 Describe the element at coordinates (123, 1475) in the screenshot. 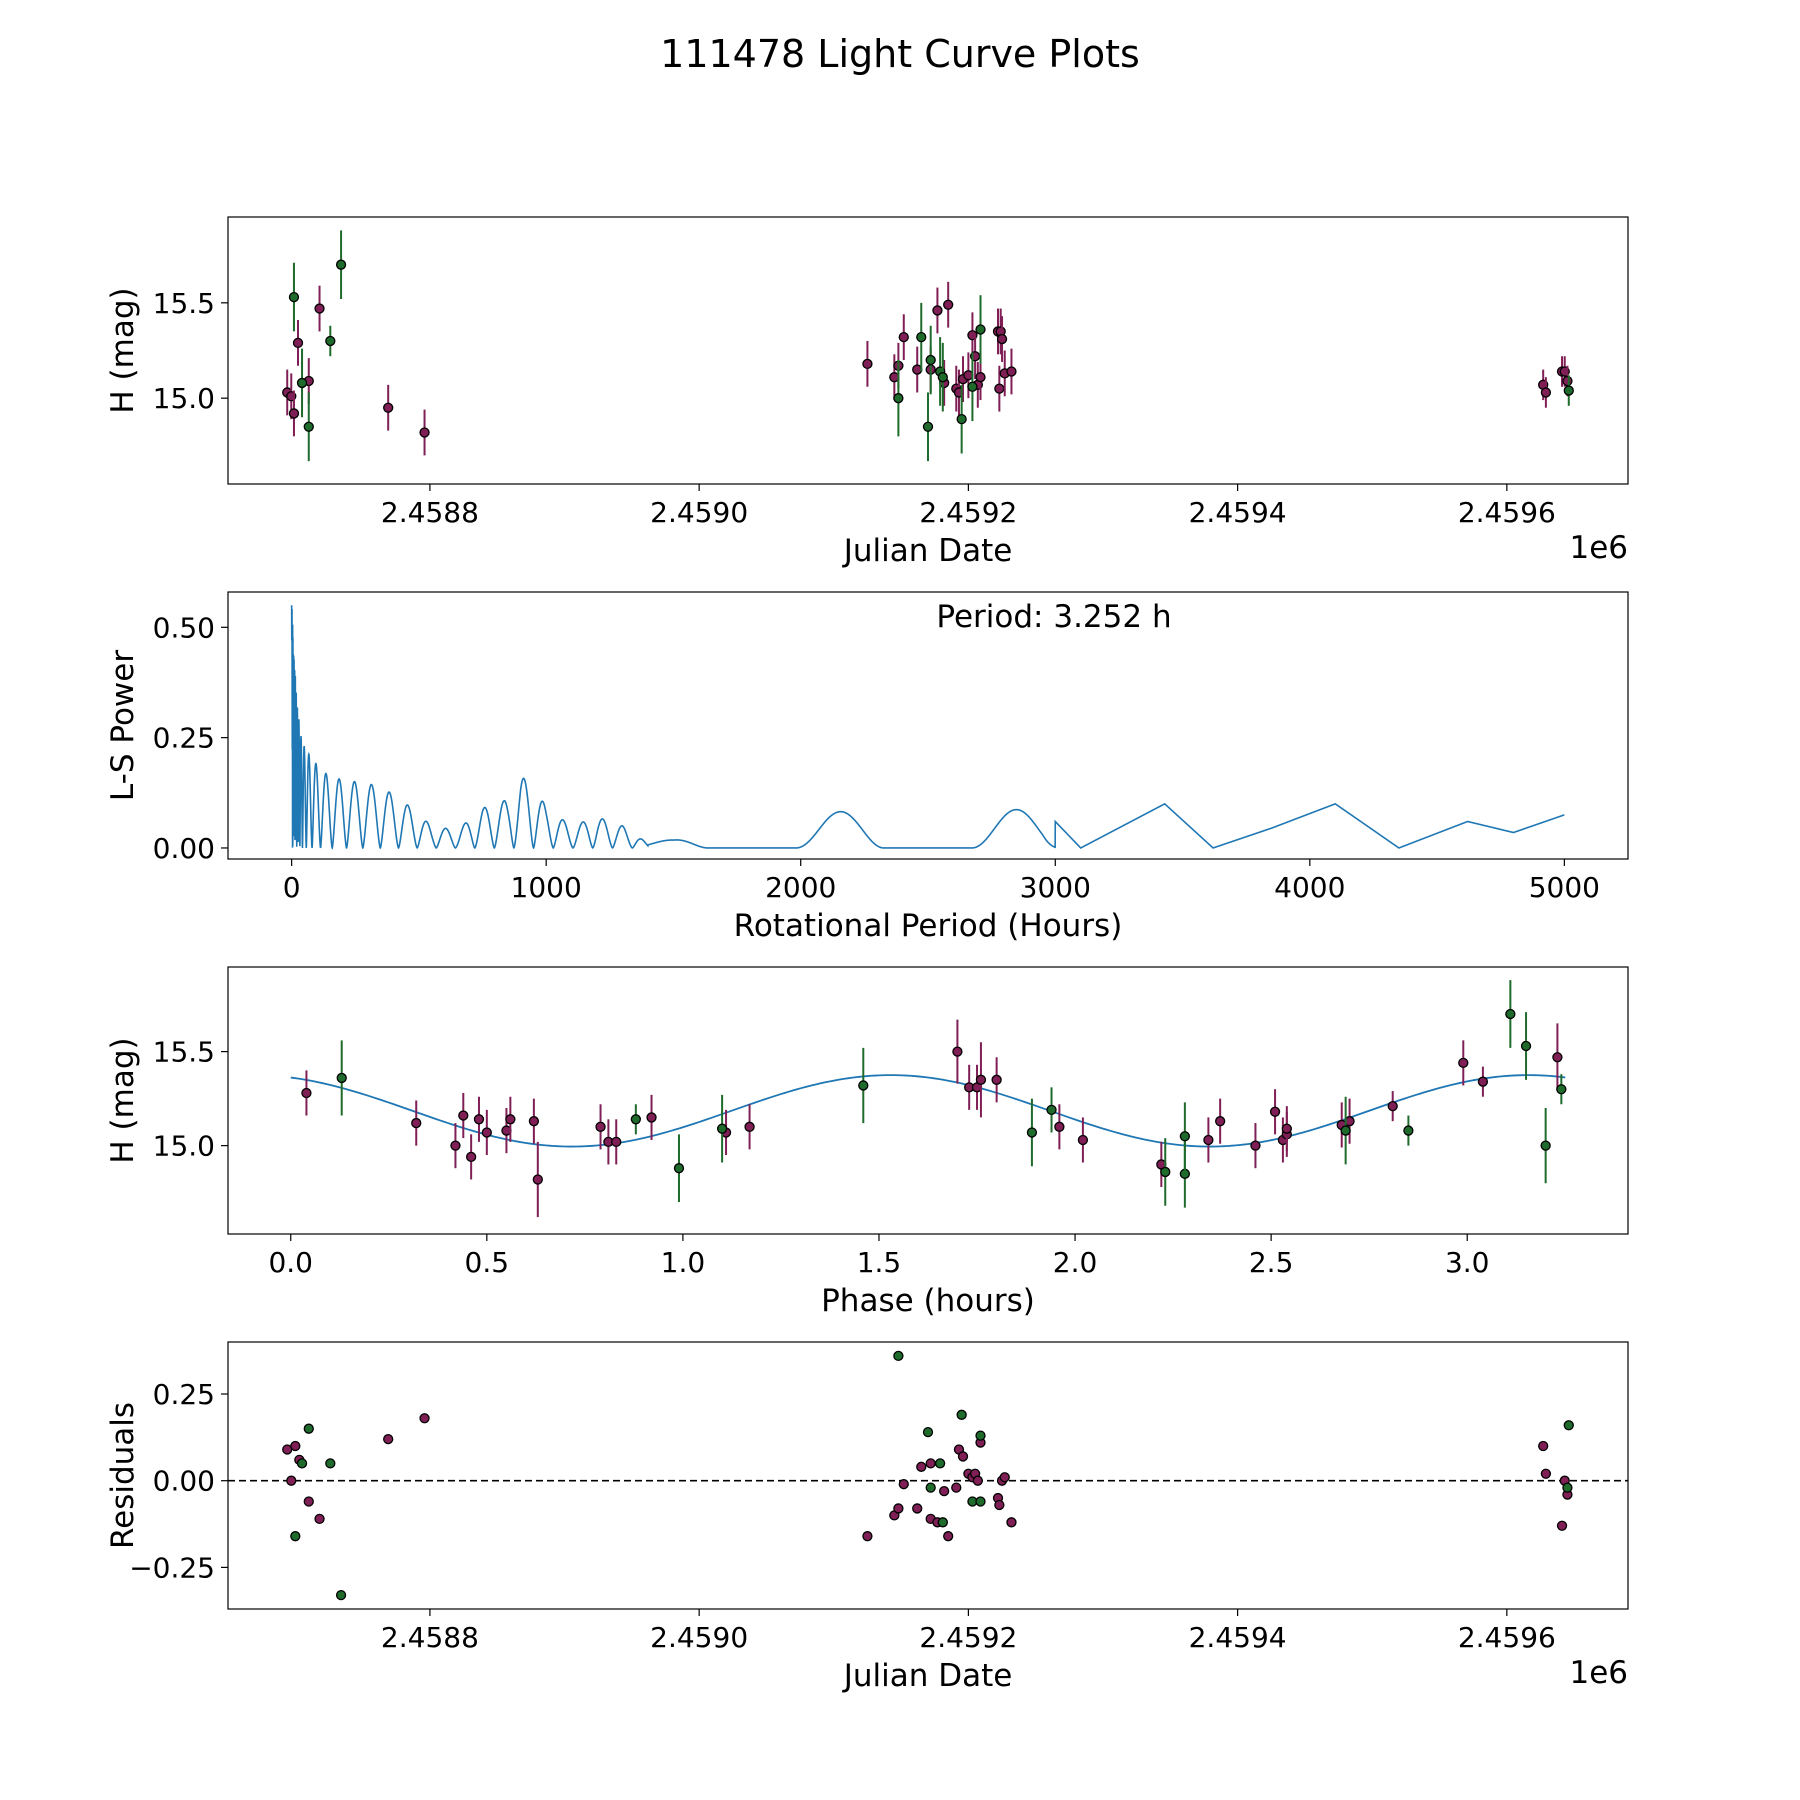

I see `y-axis-label: Residuals` at that location.